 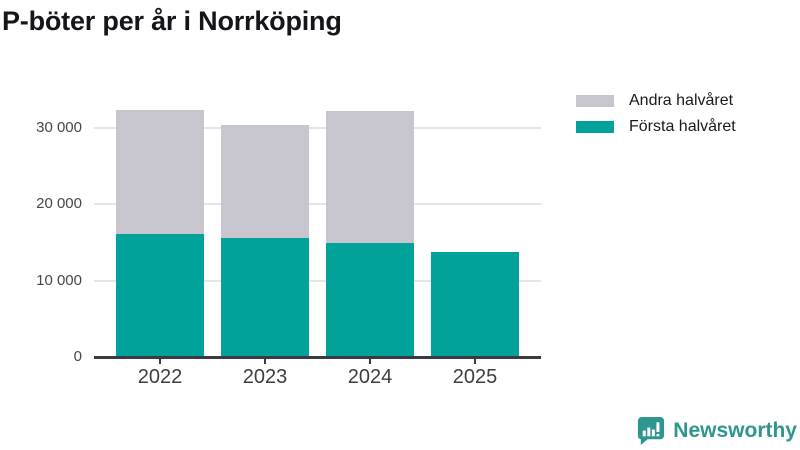 What do you see at coordinates (370, 377) in the screenshot?
I see `x-axis-label-2024: 2024` at bounding box center [370, 377].